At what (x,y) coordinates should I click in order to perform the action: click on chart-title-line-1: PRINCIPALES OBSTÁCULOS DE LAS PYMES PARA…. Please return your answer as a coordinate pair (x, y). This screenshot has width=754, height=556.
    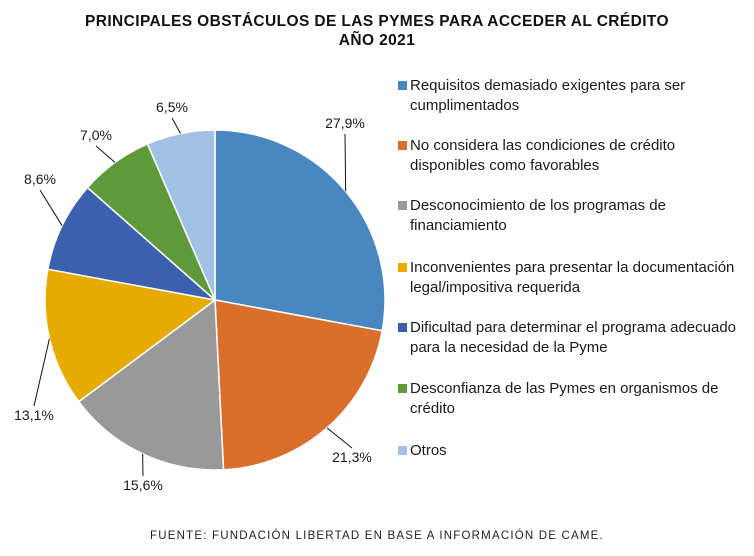
    Looking at the image, I should click on (377, 21).